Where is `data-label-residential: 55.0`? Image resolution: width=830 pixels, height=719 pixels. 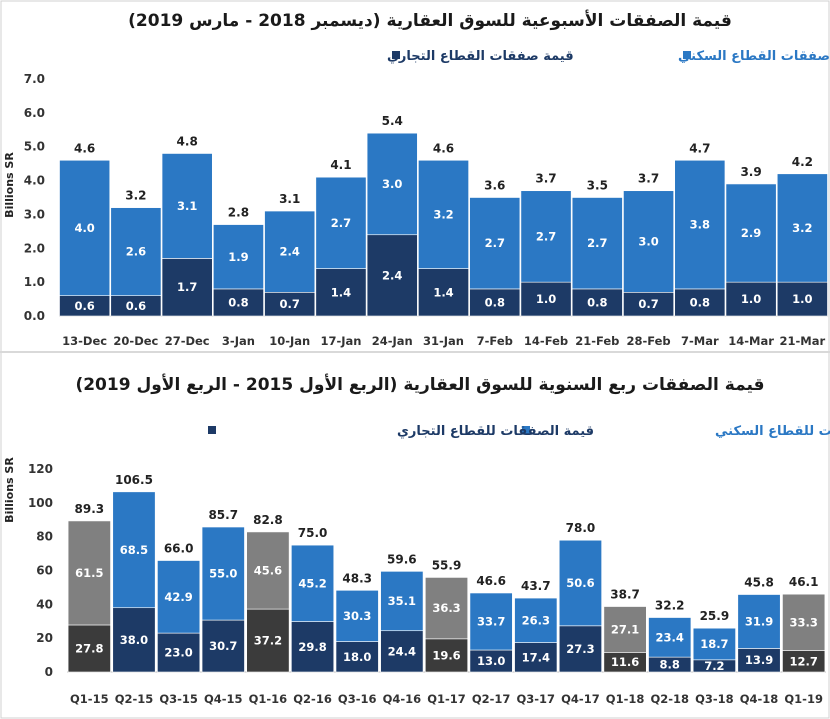
data-label-residential: 55.0 is located at coordinates (223, 574).